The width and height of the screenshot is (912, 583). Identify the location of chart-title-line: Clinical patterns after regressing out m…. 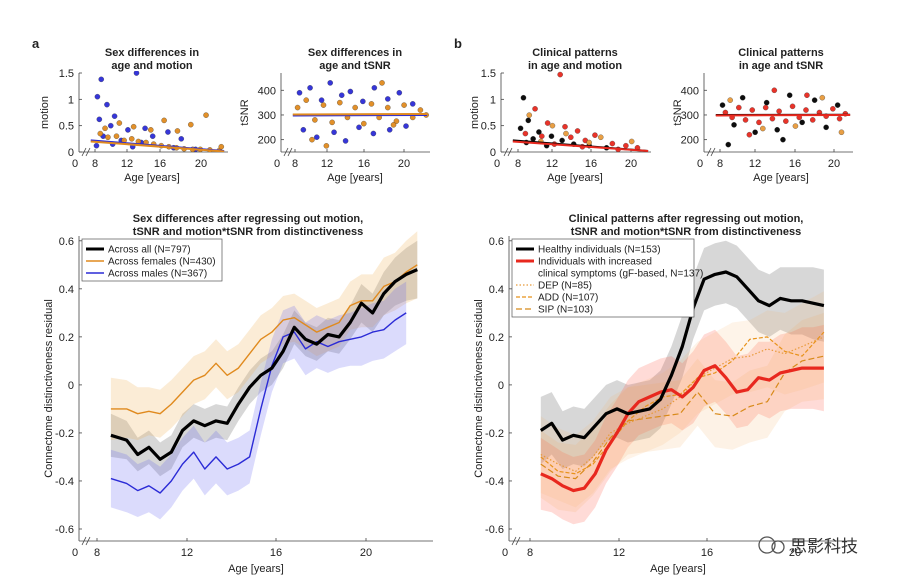
(686, 219).